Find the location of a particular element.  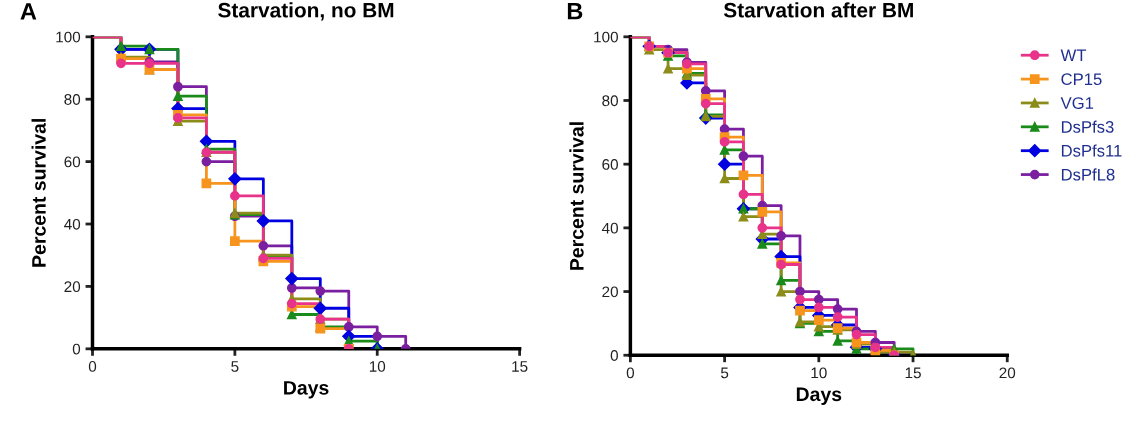

text: B is located at coordinates (575, 11).